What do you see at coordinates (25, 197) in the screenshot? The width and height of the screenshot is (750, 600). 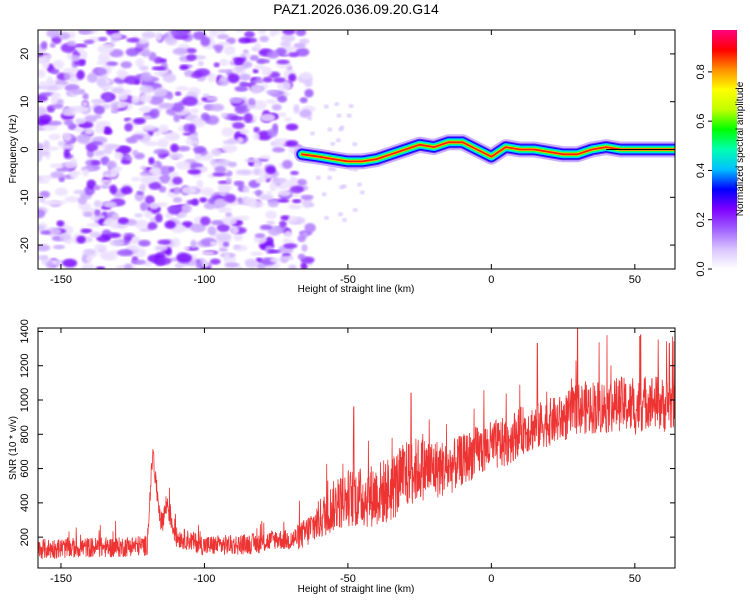 I see `spectrogram-ytick-label: -10` at bounding box center [25, 197].